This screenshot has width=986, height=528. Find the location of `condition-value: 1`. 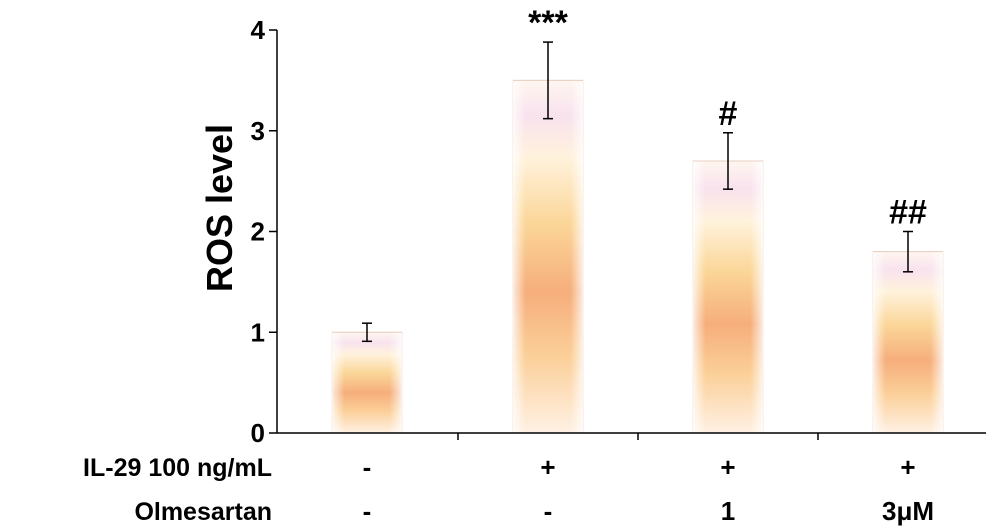

condition-value: 1 is located at coordinates (728, 511).